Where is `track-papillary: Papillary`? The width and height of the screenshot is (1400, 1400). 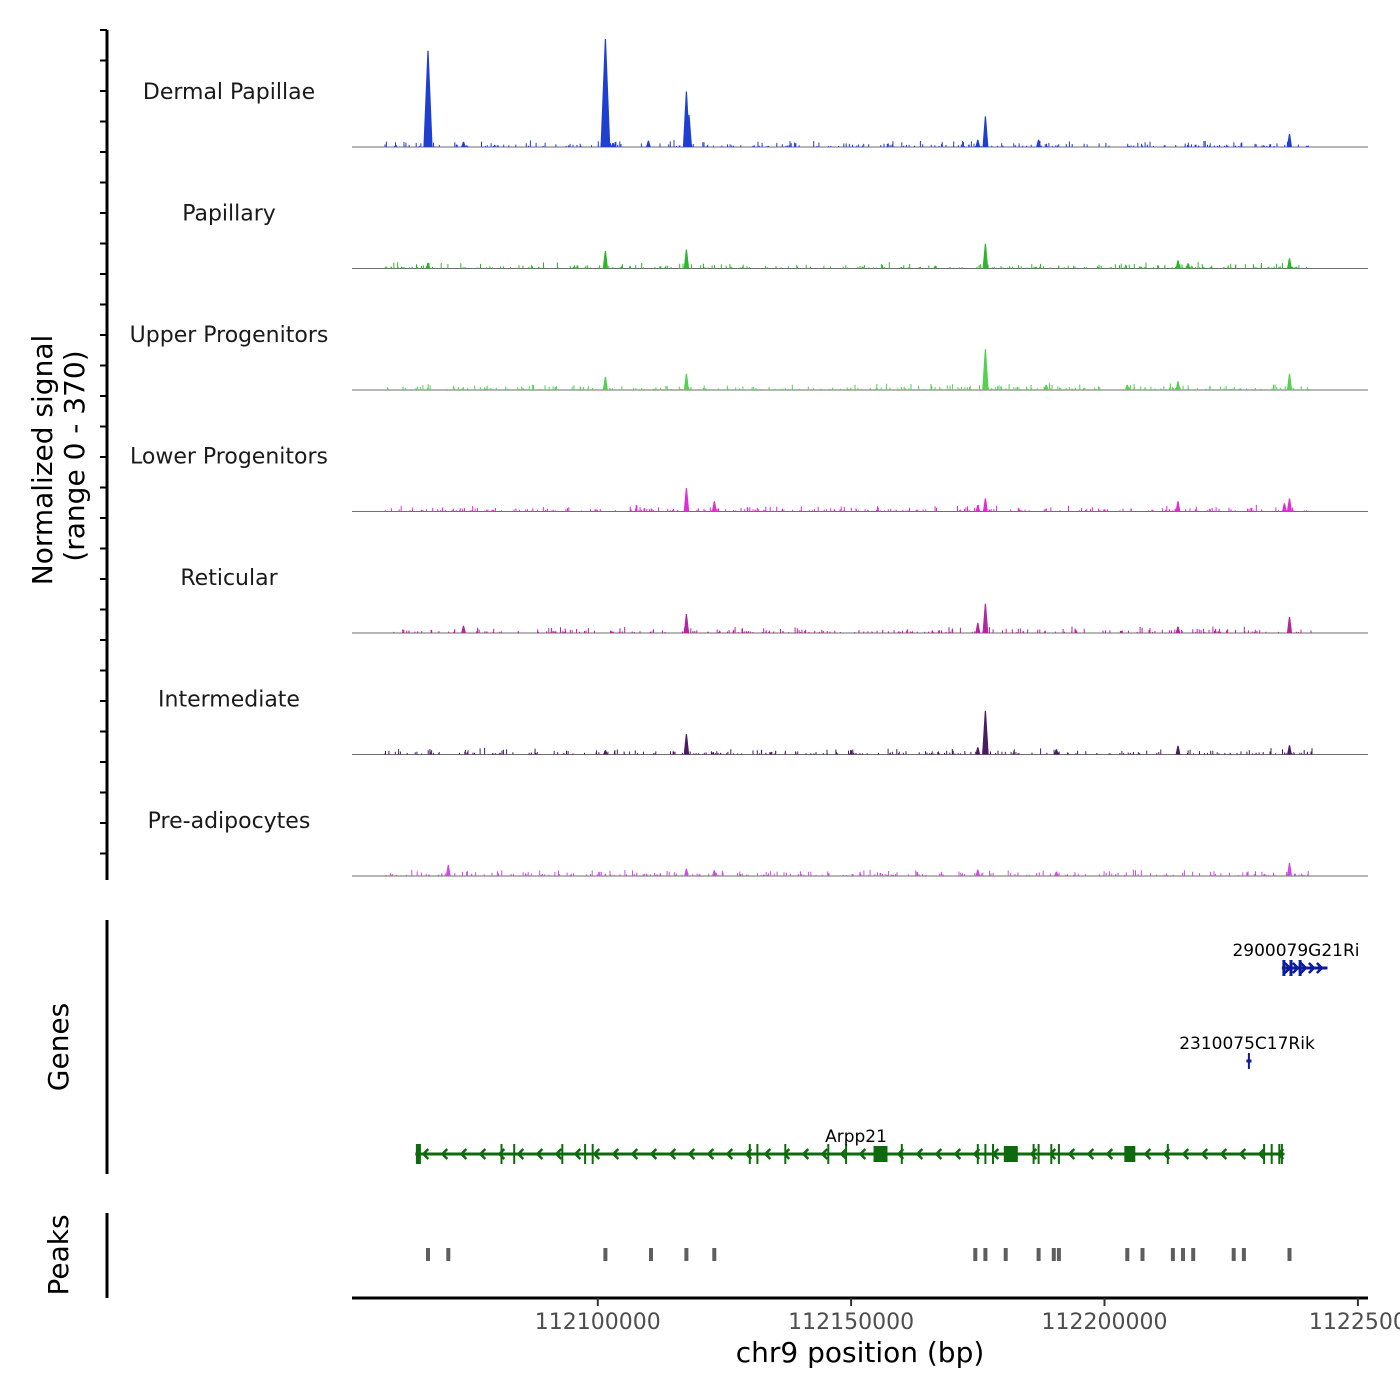
track-papillary: Papillary is located at coordinates (775, 235).